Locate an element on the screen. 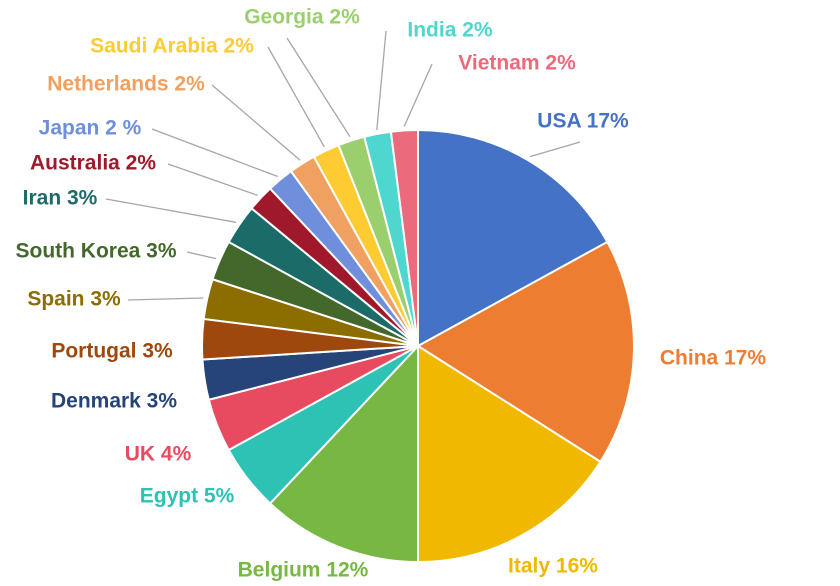  data-label: India 2% is located at coordinates (450, 30).